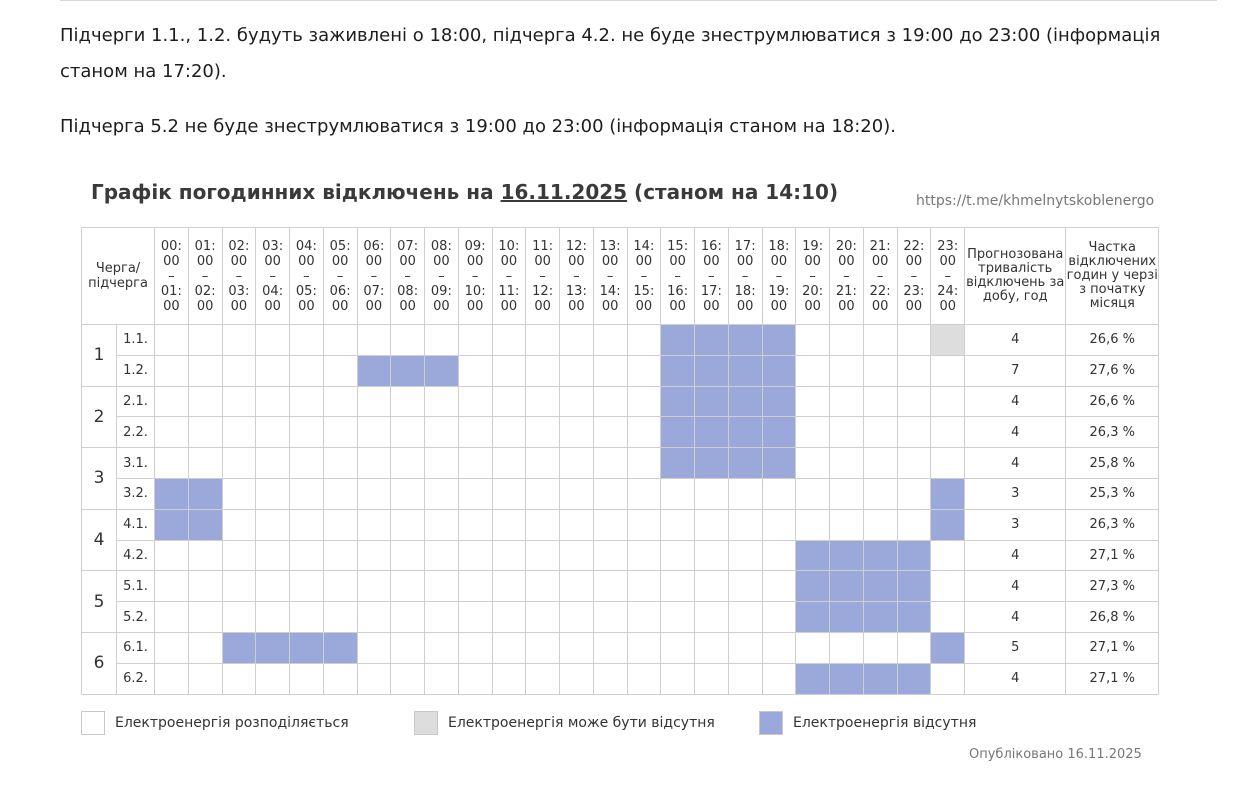  Describe the element at coordinates (1015, 647) in the screenshot. I see `duration-value: 5` at that location.